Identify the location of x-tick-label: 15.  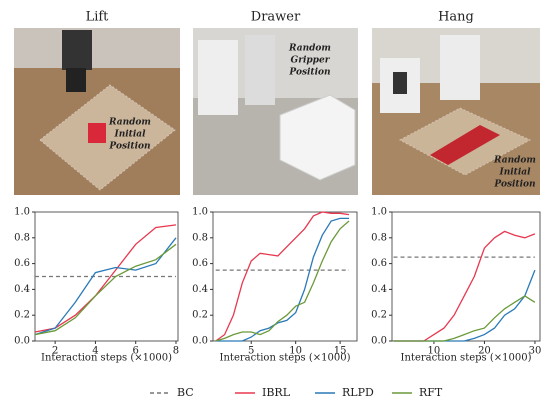
(340, 351).